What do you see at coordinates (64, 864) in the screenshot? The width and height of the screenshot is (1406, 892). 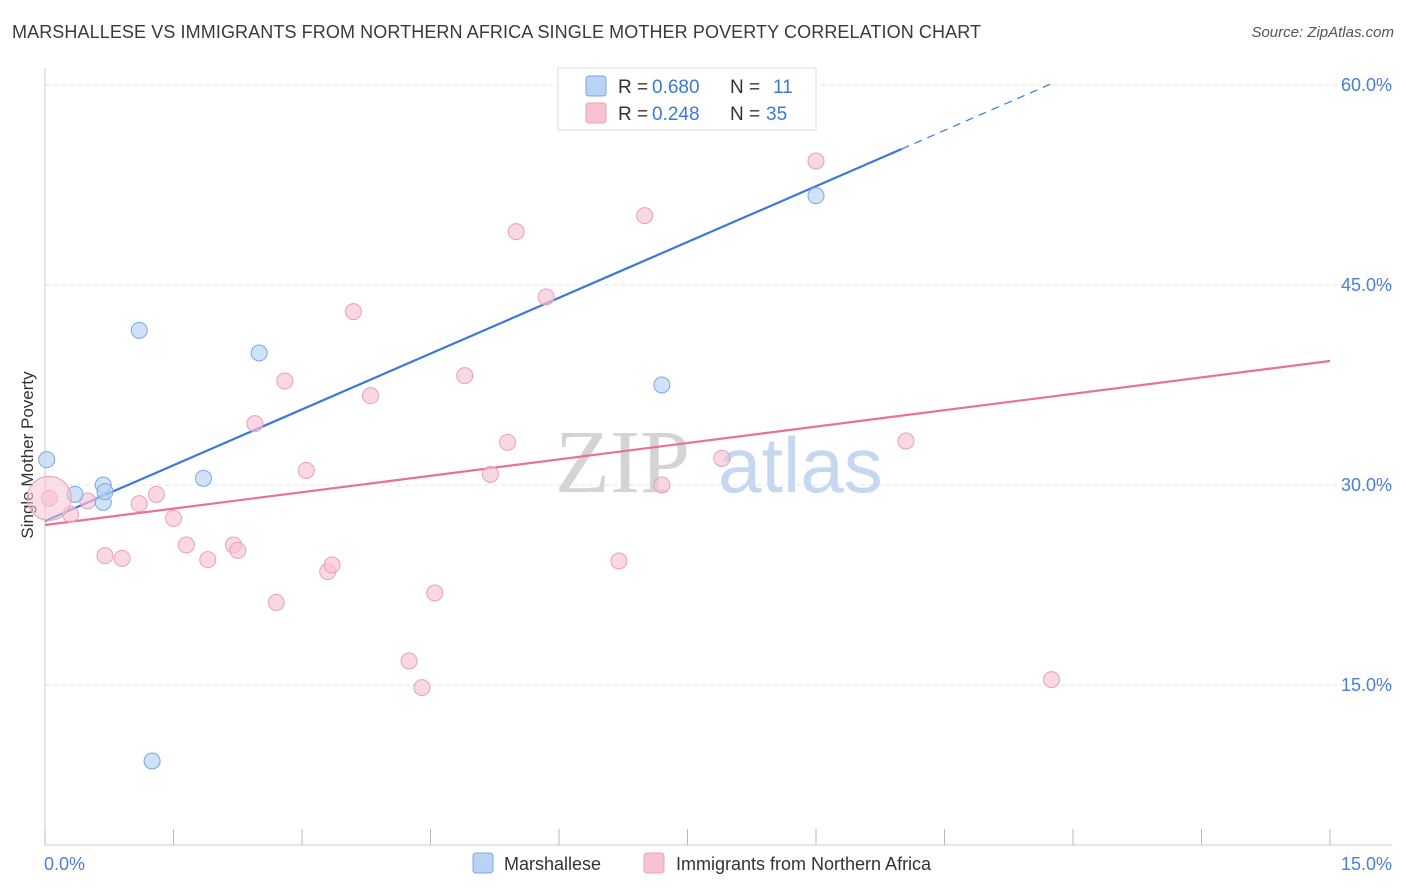 I see `x-tick-label-min: 0.0%` at bounding box center [64, 864].